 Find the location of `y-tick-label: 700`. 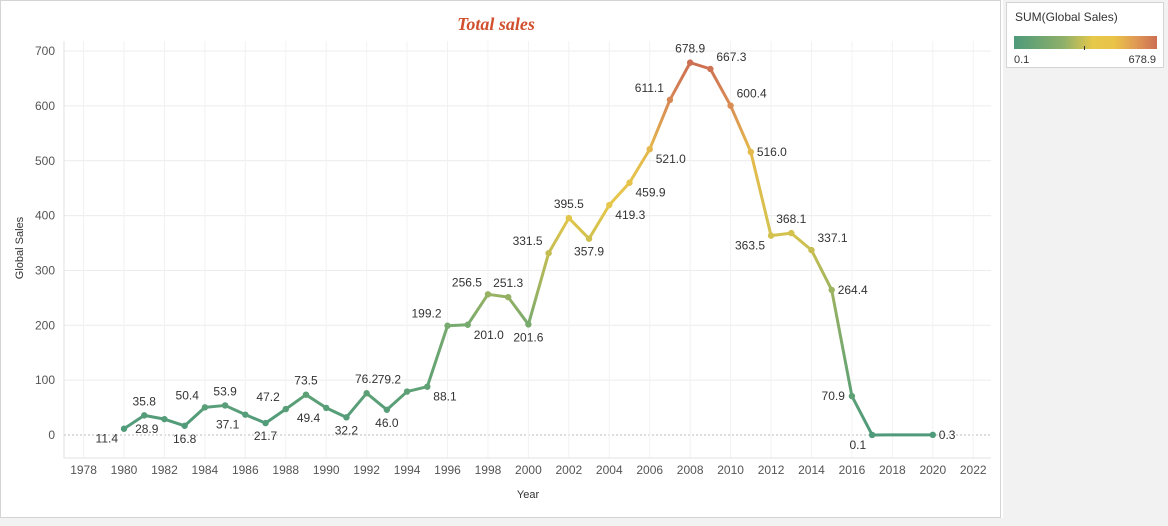

y-tick-label: 700 is located at coordinates (45, 51).